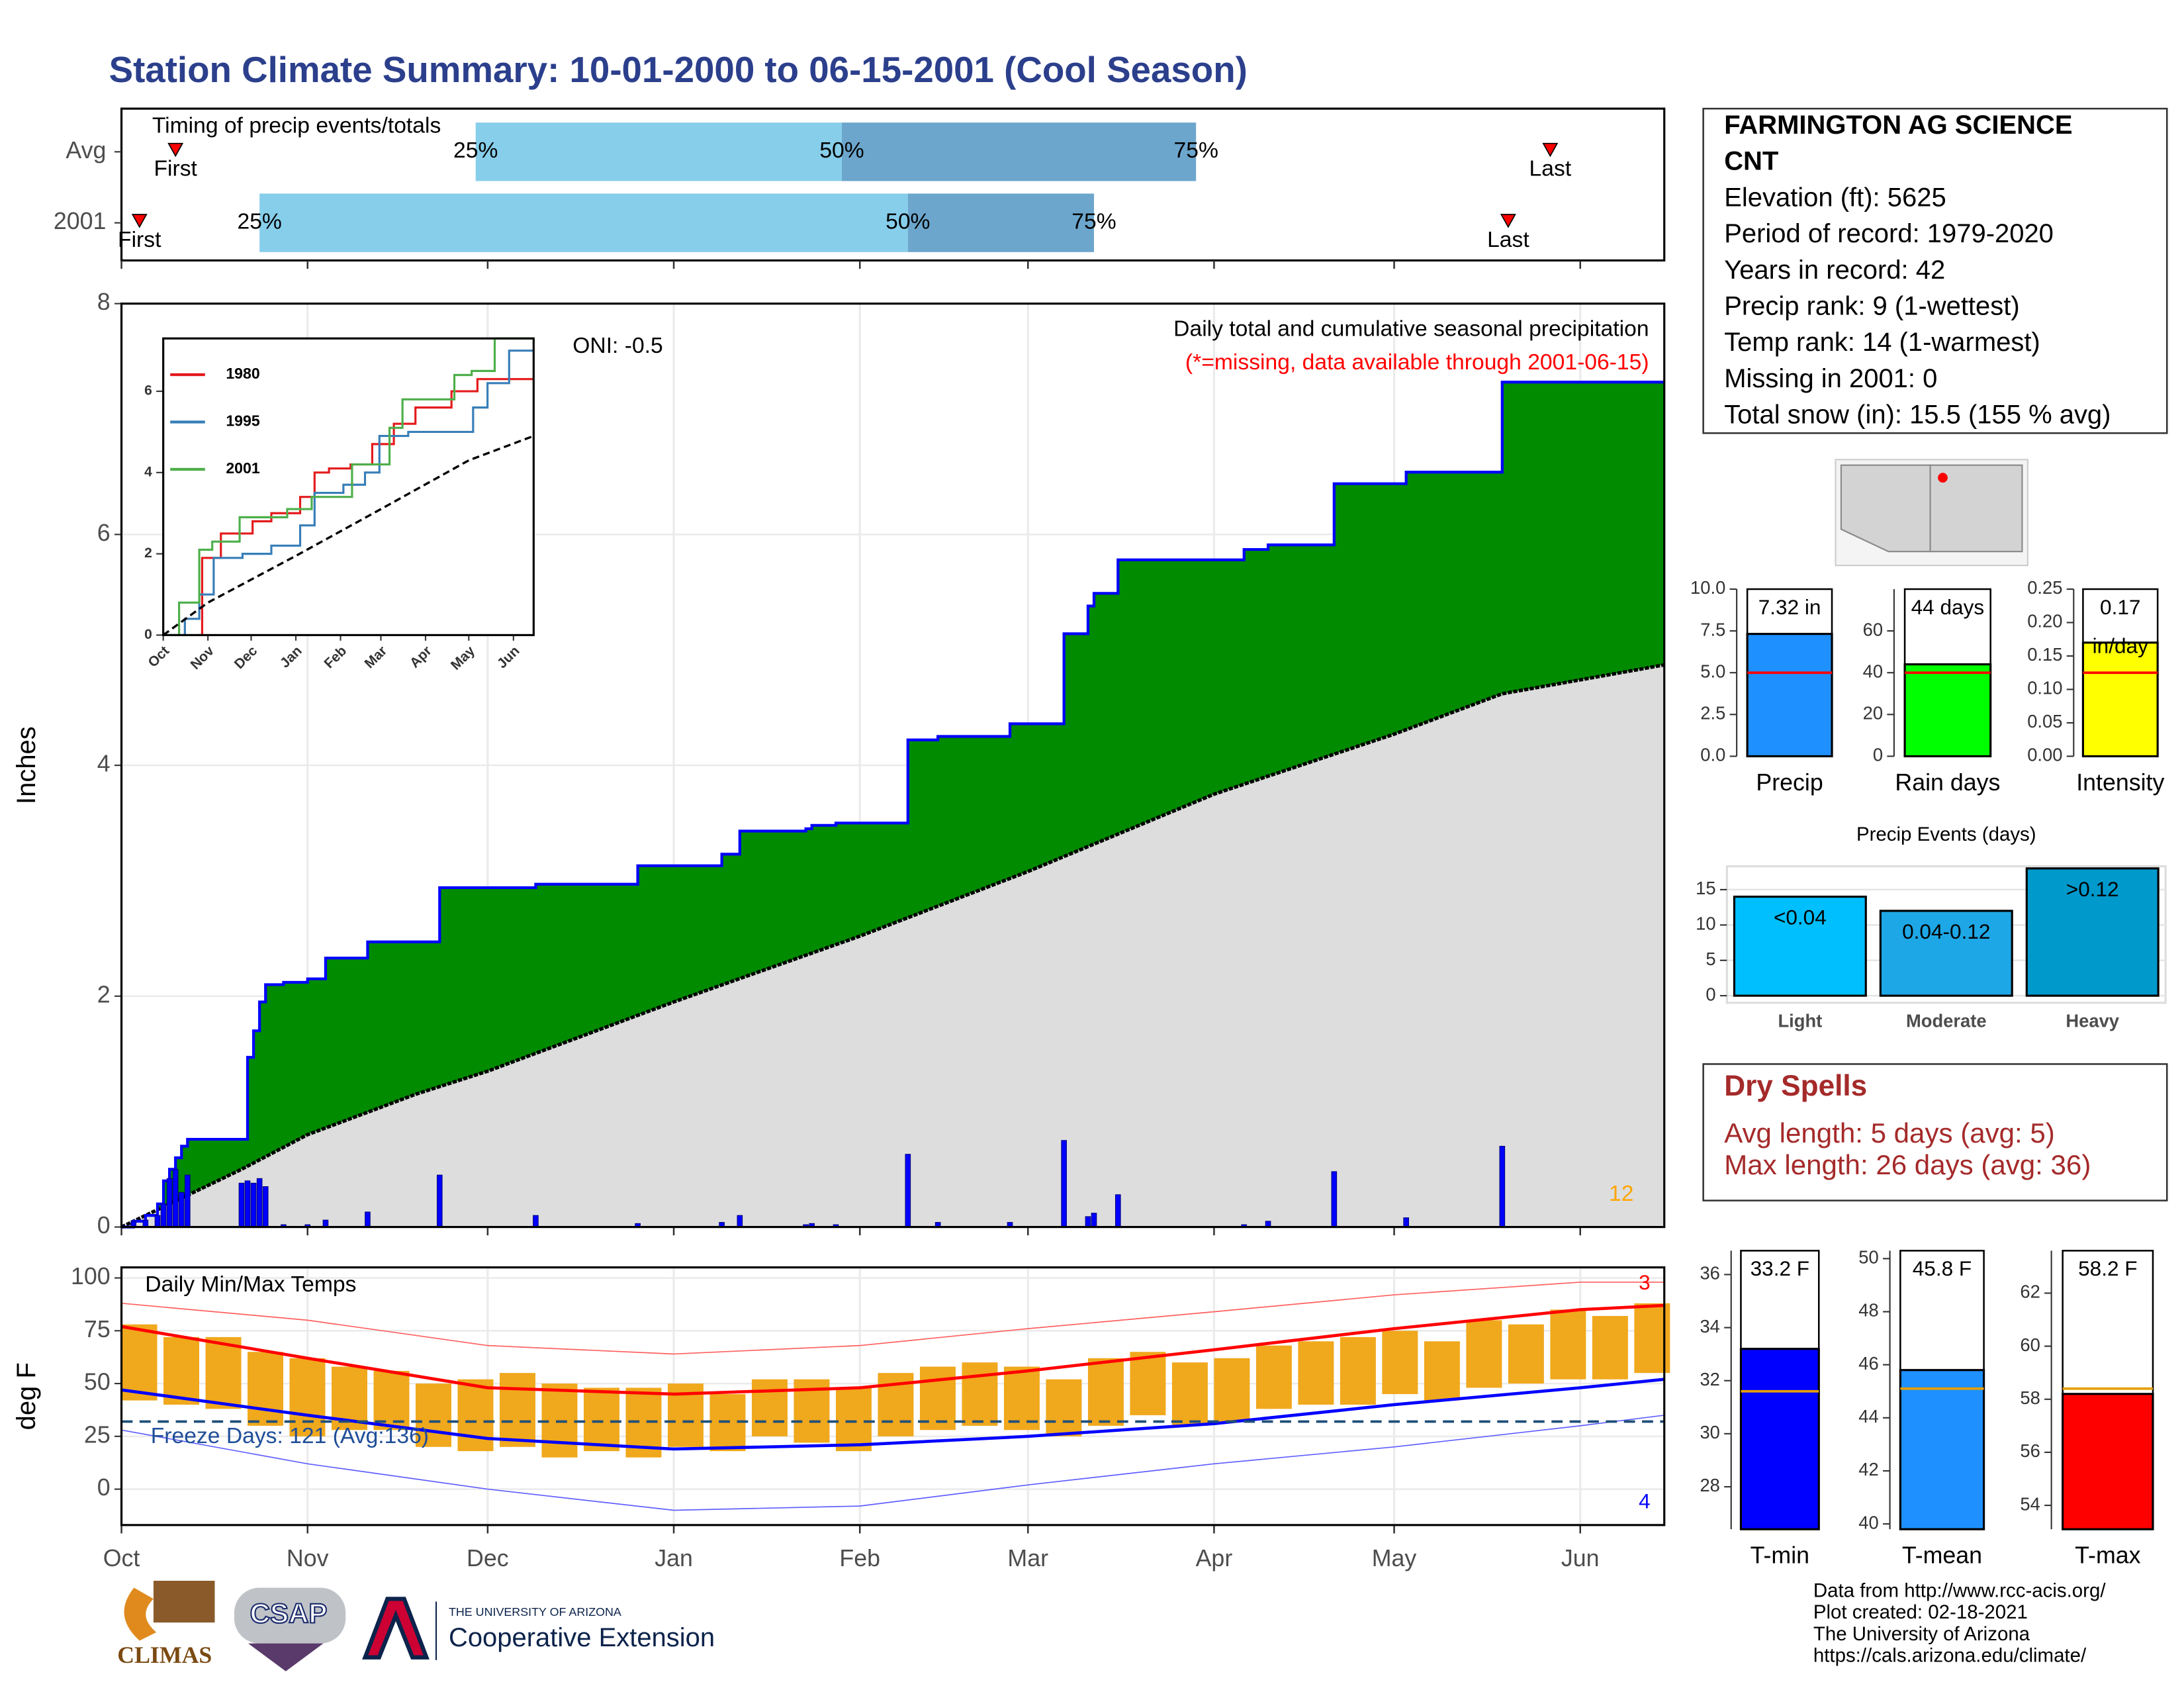 The image size is (2184, 1688). What do you see at coordinates (251, 1284) in the screenshot?
I see `panel-title: Daily Min/Max Temps` at bounding box center [251, 1284].